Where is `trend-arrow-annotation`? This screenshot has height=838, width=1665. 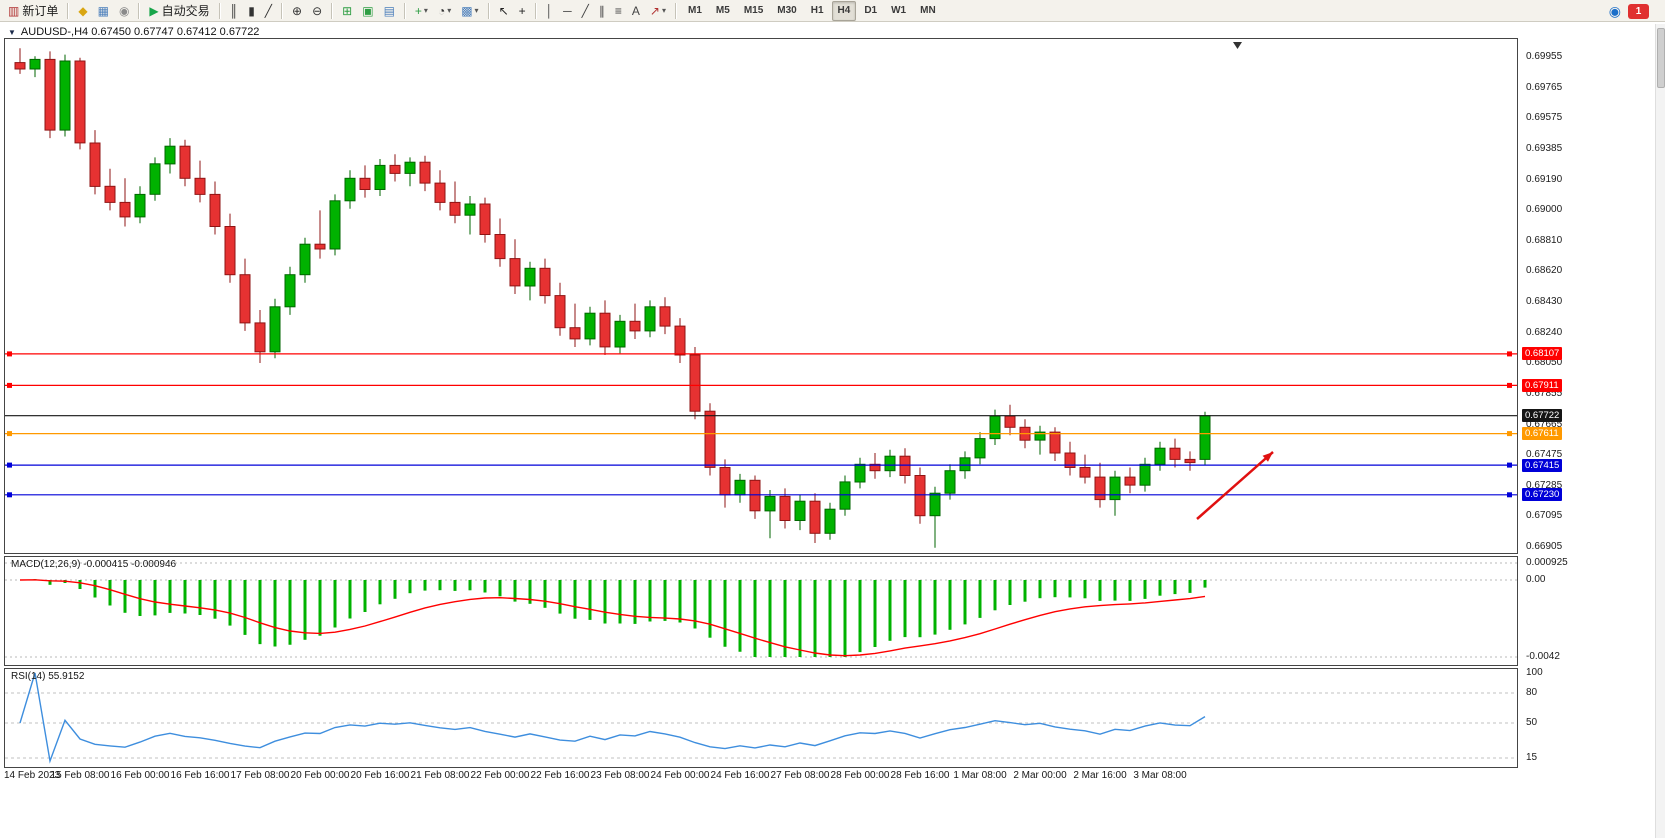 trend-arrow-annotation is located at coordinates (1235, 485).